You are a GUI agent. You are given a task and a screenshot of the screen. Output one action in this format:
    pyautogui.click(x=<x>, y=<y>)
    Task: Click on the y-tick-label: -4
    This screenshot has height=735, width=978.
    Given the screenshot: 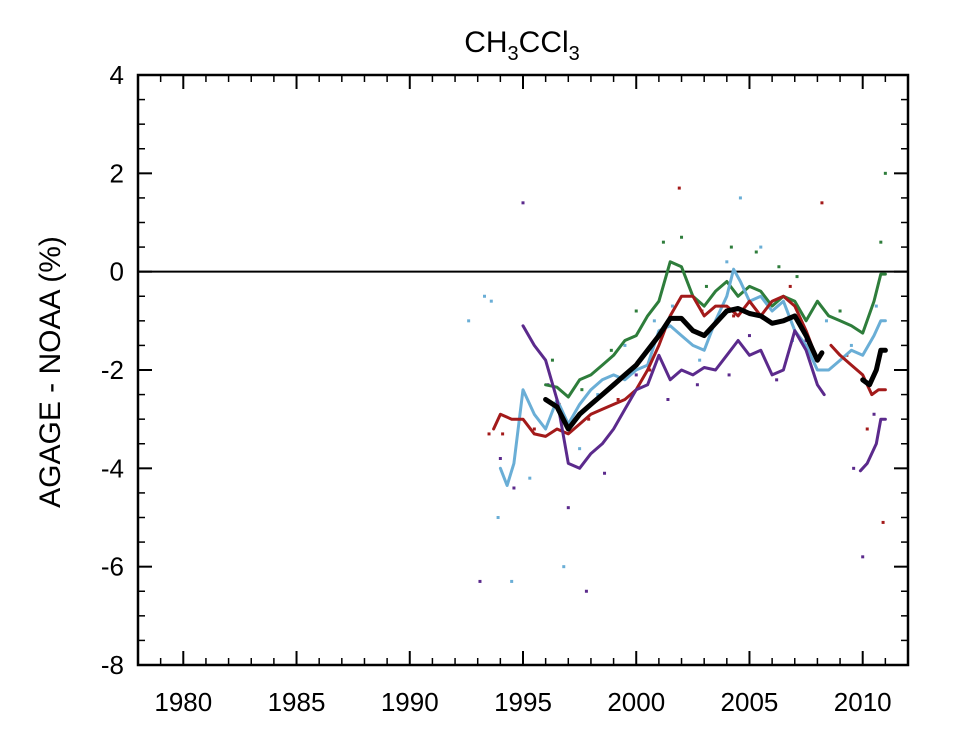 What is the action you would take?
    pyautogui.click(x=112, y=468)
    